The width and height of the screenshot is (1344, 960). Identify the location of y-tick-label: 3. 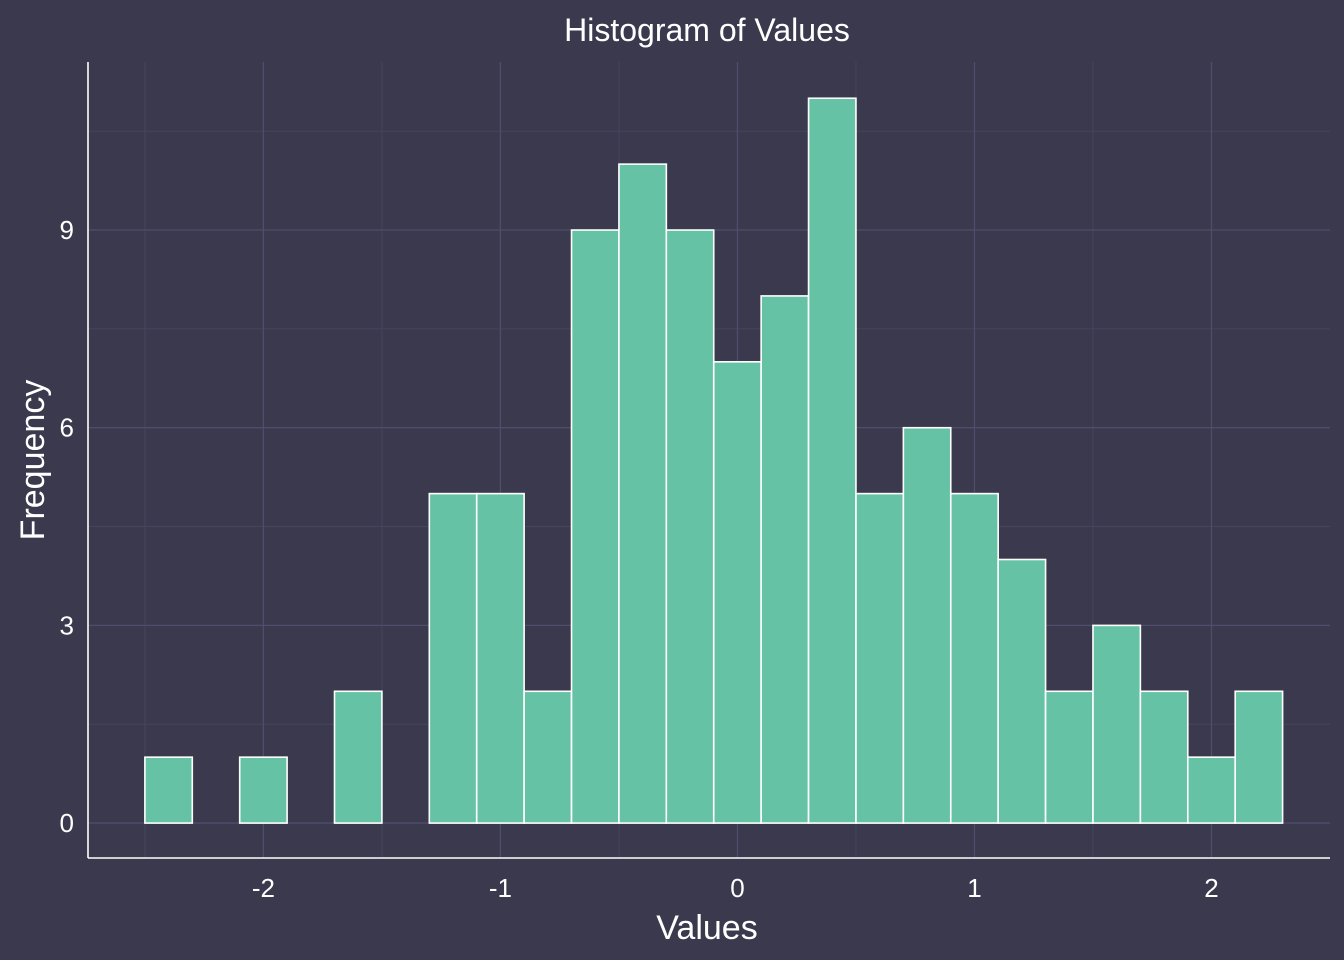
(67, 625).